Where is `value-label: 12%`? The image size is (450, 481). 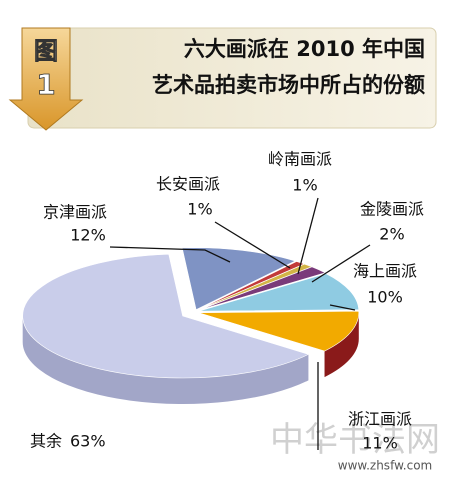 value-label: 12% is located at coordinates (88, 235).